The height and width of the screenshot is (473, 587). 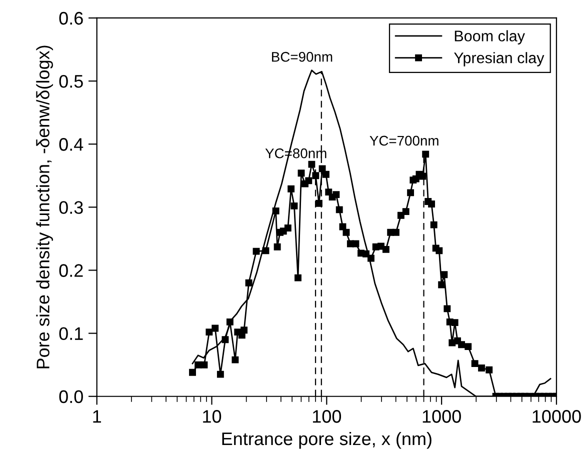 What do you see at coordinates (404, 141) in the screenshot?
I see `annotation: YC=700nm` at bounding box center [404, 141].